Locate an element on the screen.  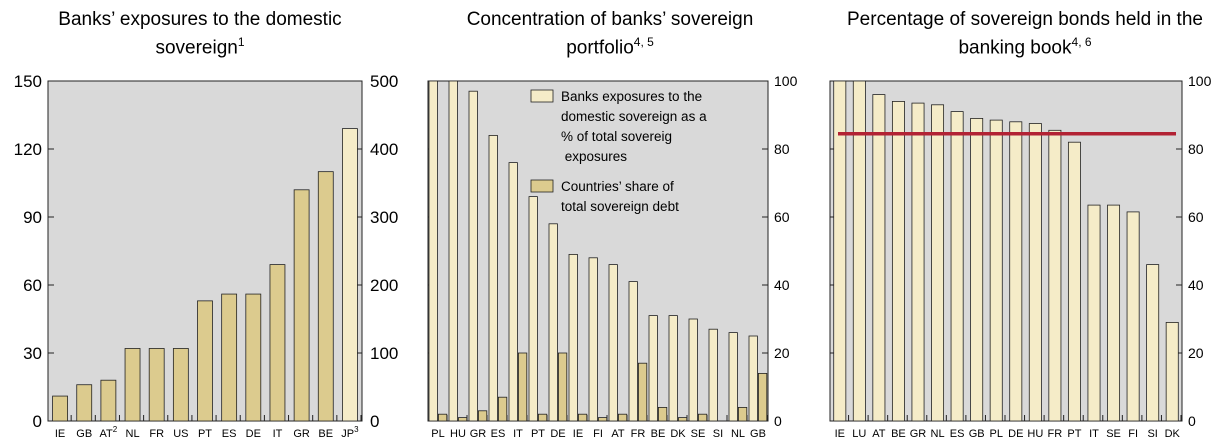
y-left-tick-label: 60 is located at coordinates (32, 285).